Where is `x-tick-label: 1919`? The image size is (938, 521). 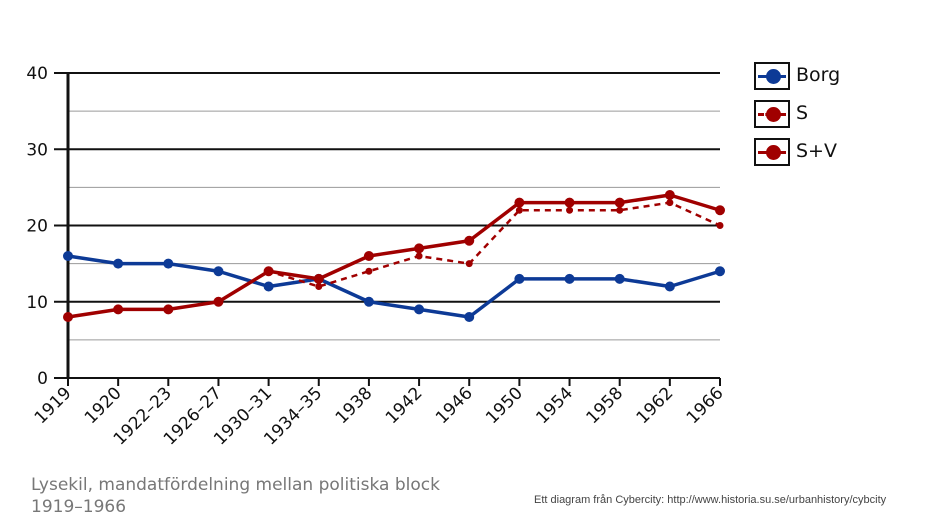
x-tick-label: 1919 is located at coordinates (53, 405).